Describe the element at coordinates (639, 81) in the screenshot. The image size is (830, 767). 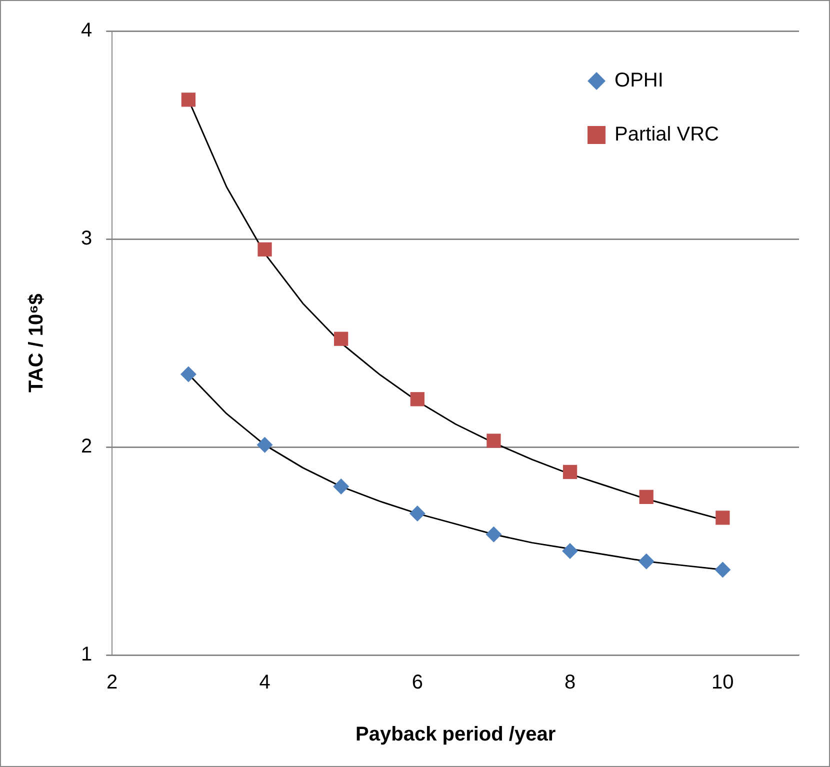
I see `legend-label: OPHI` at that location.